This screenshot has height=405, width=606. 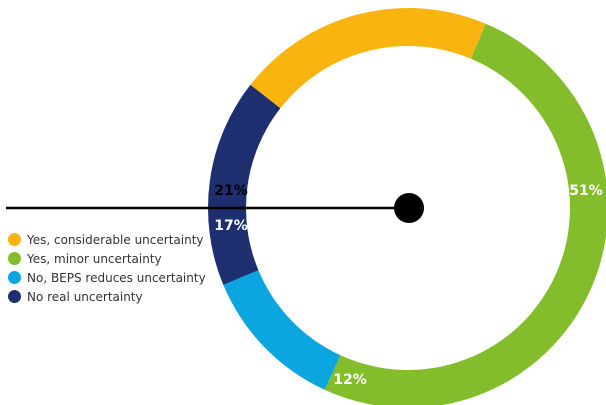 I want to click on legend-label: No, BEPS reduces uncertainty, so click(x=116, y=277).